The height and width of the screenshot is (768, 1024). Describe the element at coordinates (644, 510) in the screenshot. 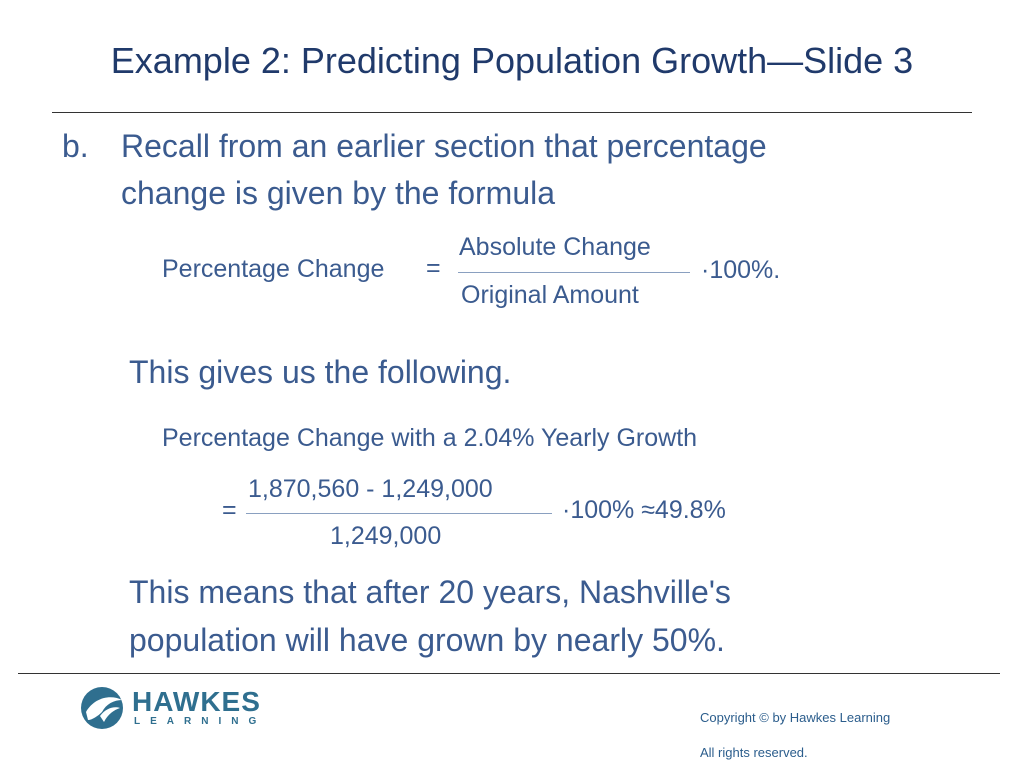

I see `formula-result: ·100% ≈49.8%` at that location.